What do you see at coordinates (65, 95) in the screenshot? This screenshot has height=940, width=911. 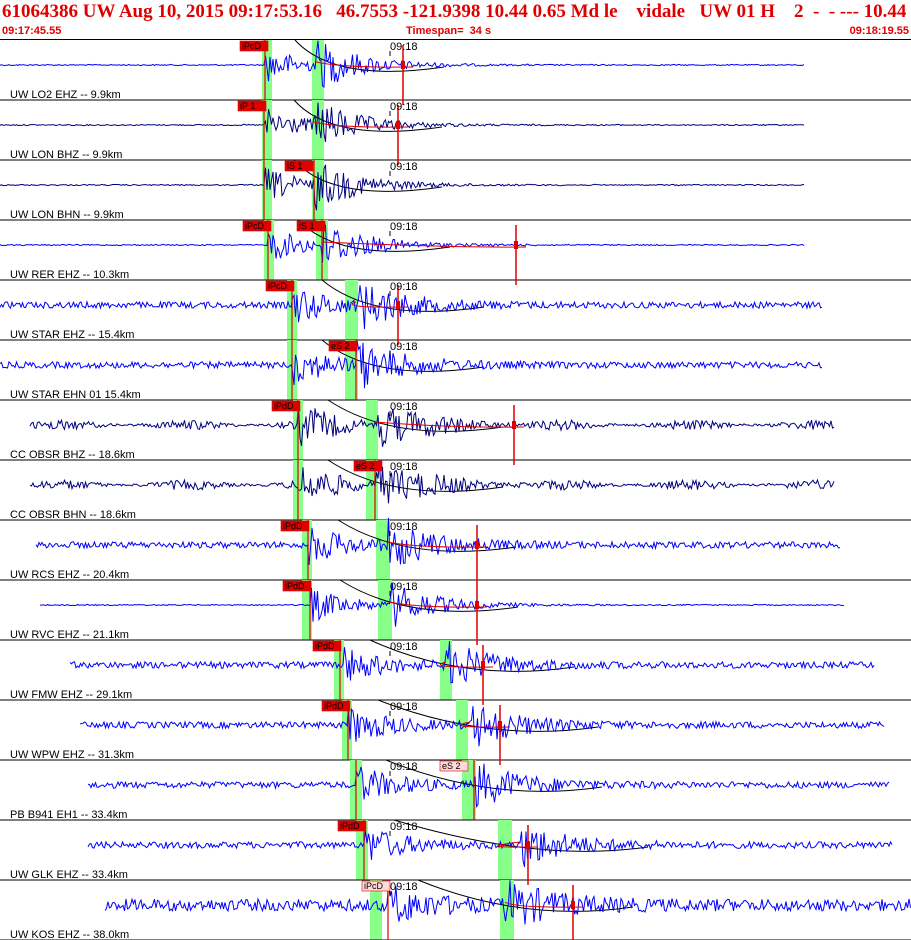 I see `station-label: UW LO2 EHZ -- 9.9km` at bounding box center [65, 95].